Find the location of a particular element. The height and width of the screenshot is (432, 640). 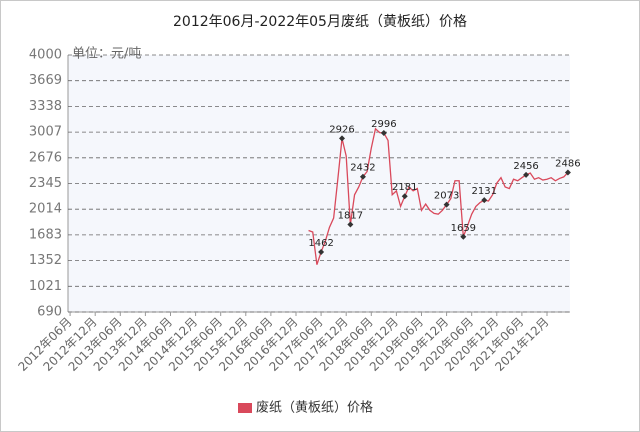

data-label: 2131 is located at coordinates (484, 191).